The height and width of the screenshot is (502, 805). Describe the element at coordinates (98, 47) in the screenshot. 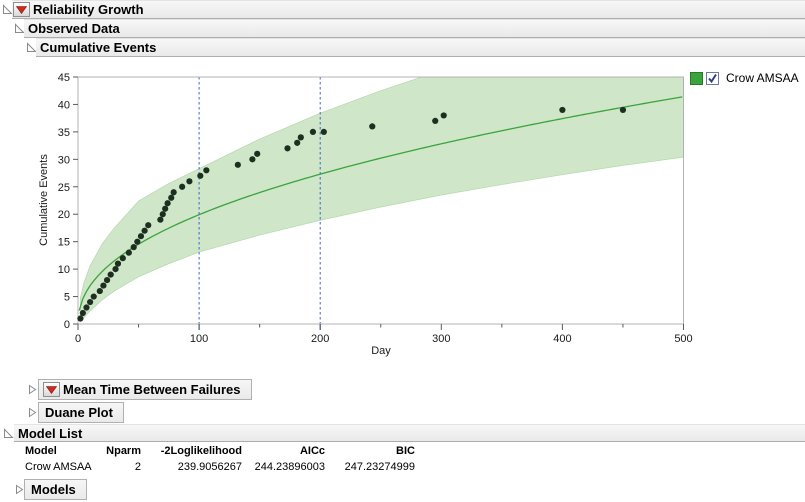

I see `section-title: Cumulative Events` at that location.